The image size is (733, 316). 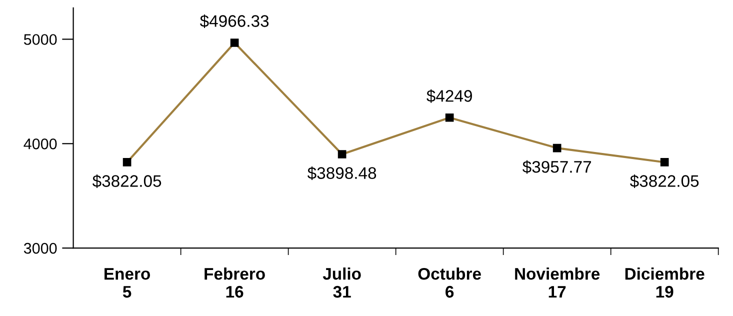 What do you see at coordinates (341, 173) in the screenshot?
I see `data-label: $3898.48` at bounding box center [341, 173].